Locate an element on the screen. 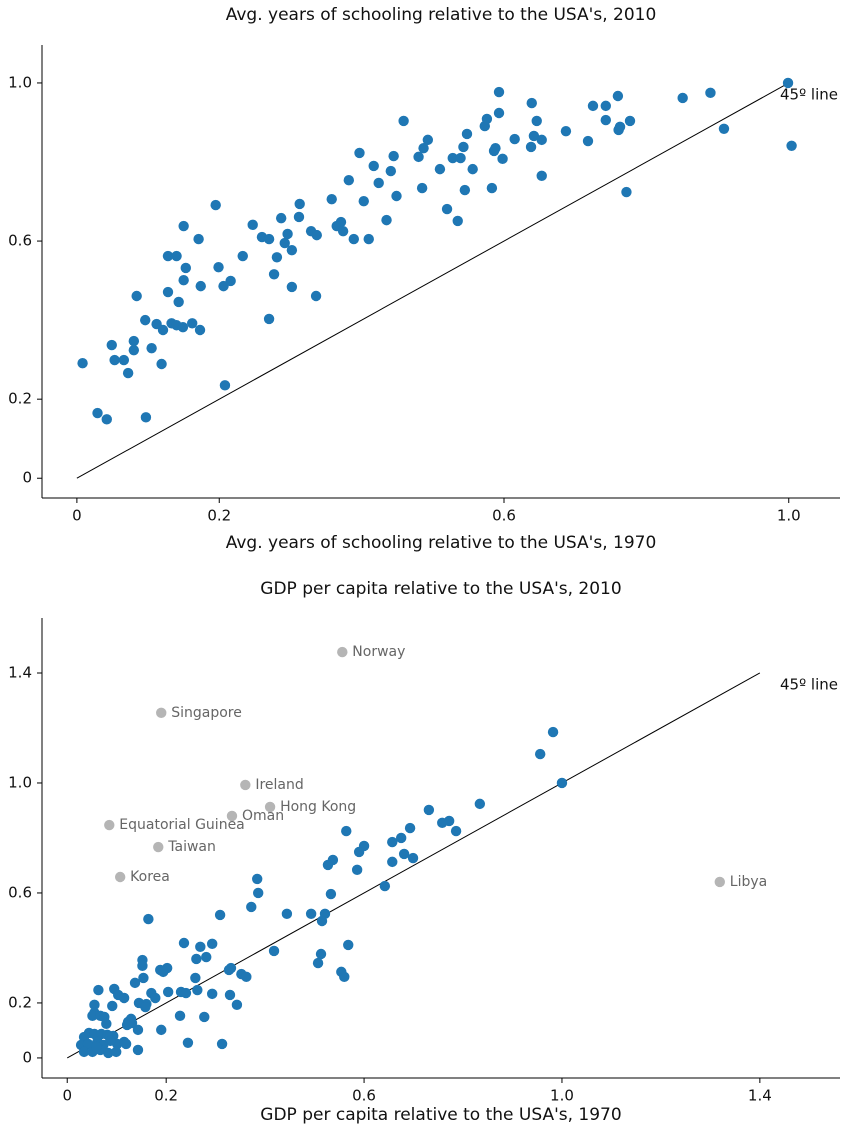  y-tick-label: 0 is located at coordinates (27, 1057).